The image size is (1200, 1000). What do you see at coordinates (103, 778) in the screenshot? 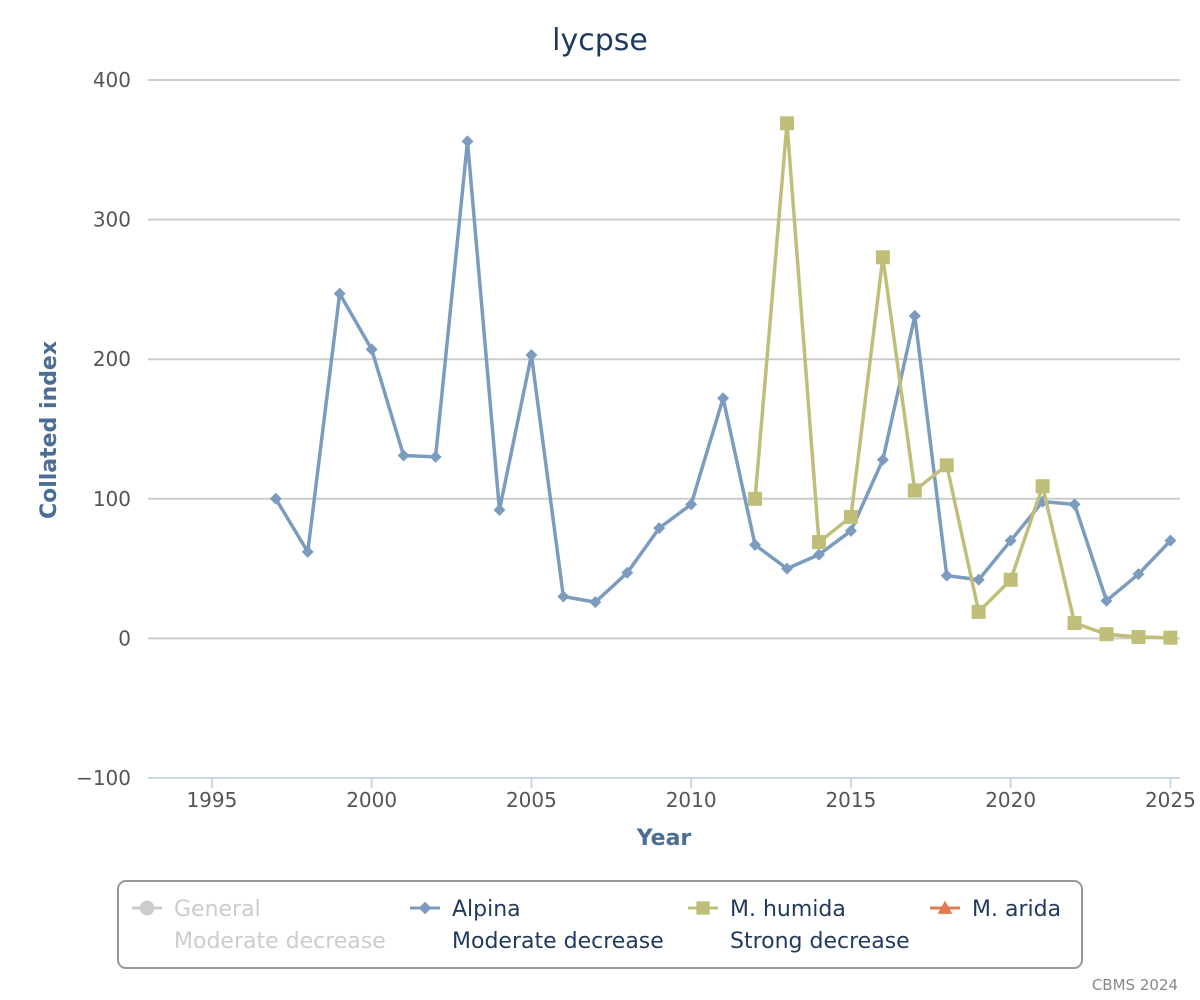
I see `y-tick-label: −100` at bounding box center [103, 778].